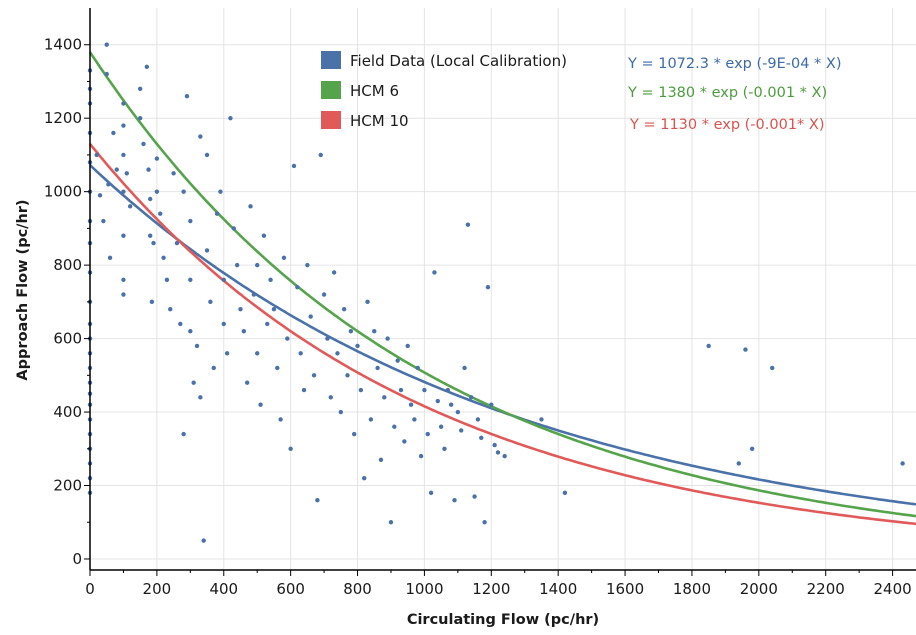 The height and width of the screenshot is (635, 916). I want to click on x-tick-label: 1600, so click(625, 589).